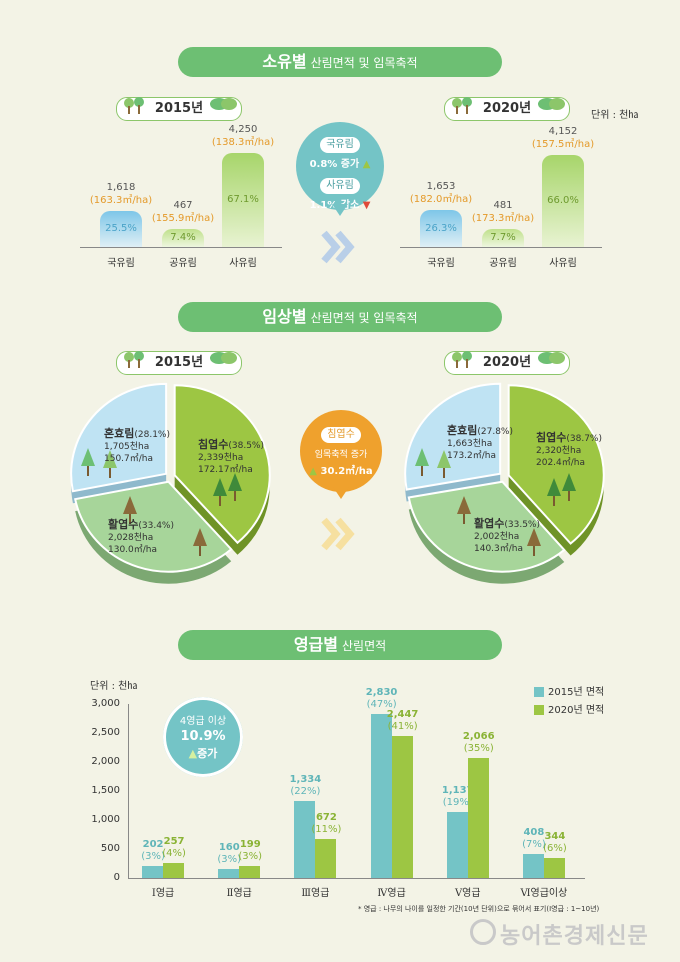 This screenshot has height=962, width=680. What do you see at coordinates (478, 737) in the screenshot?
I see `age-bar-value: 2,066` at bounding box center [478, 737].